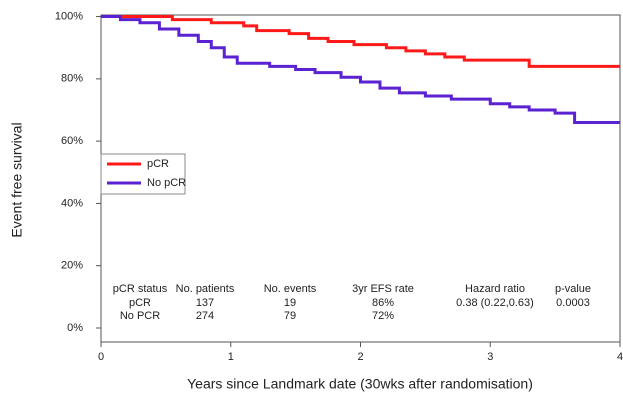 The image size is (623, 403). Describe the element at coordinates (290, 289) in the screenshot. I see `table-header: No. events` at that location.